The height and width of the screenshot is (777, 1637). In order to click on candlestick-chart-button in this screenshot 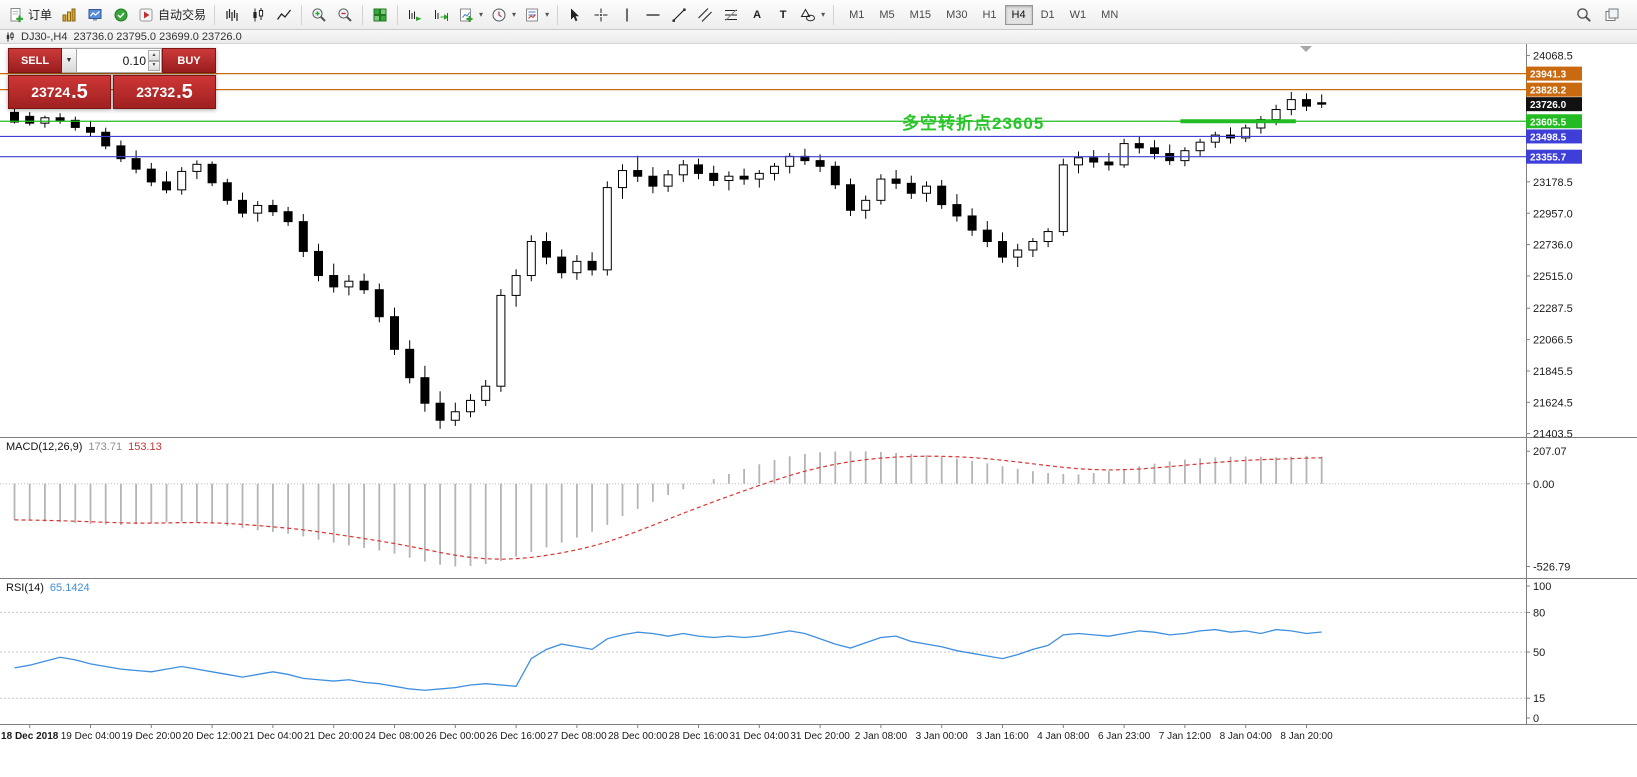, I will do `click(258, 15)`.